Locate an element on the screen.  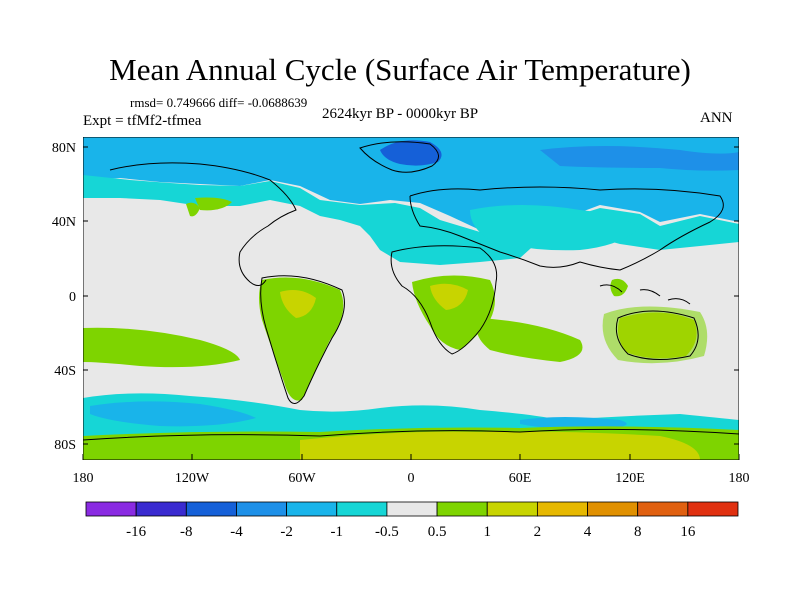
period-text: 2624kyr BP - 0000kyr BP is located at coordinates (400, 114).